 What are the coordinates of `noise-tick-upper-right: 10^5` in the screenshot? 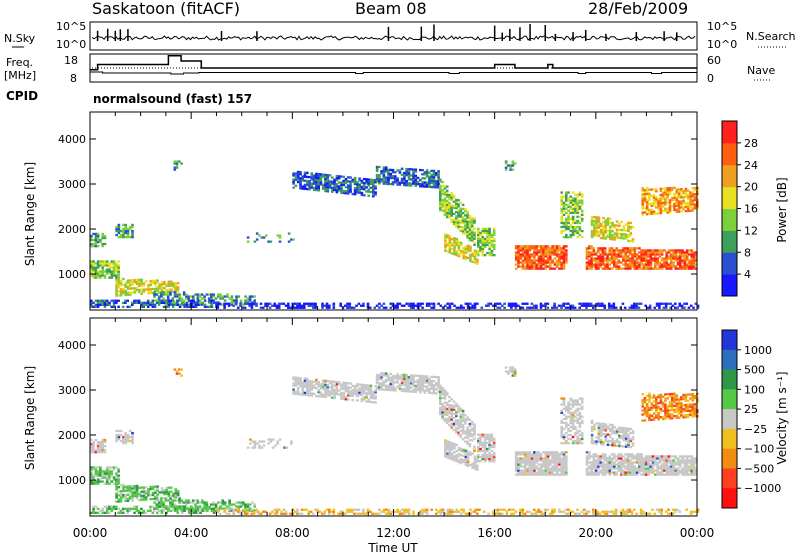 It's located at (722, 26).